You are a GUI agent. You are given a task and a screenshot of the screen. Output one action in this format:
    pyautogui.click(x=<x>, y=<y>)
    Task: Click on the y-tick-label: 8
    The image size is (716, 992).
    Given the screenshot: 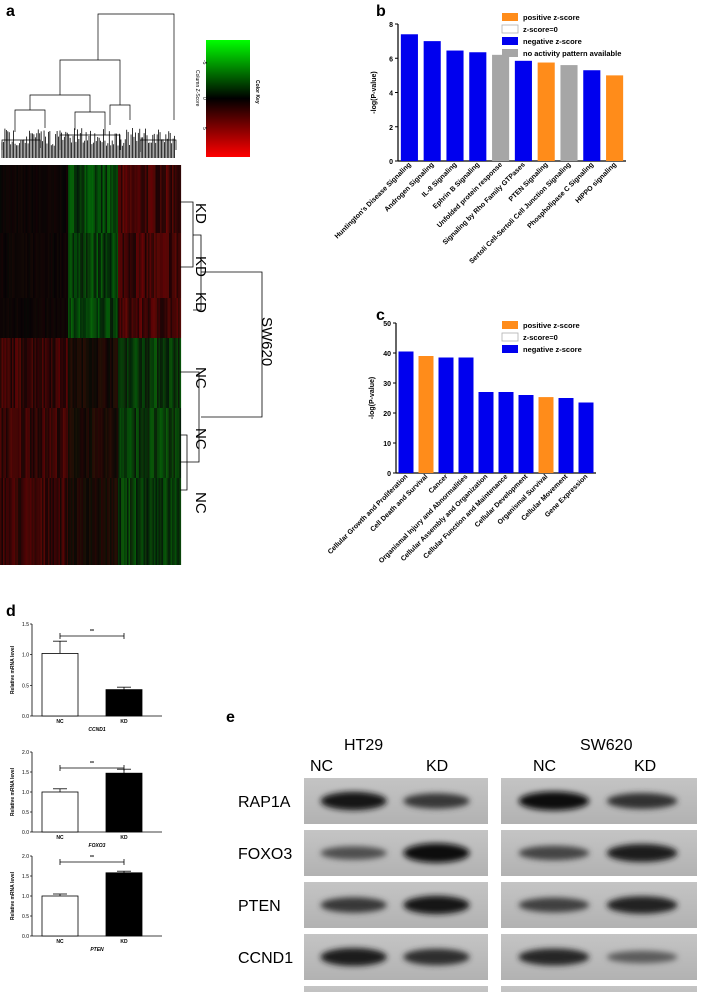 What is the action you would take?
    pyautogui.click(x=391, y=25)
    